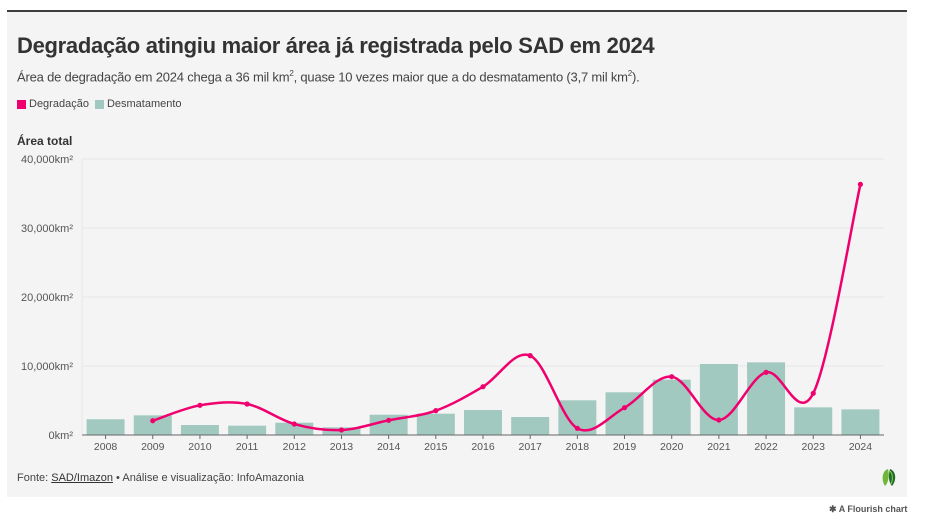 The width and height of the screenshot is (929, 515). Describe the element at coordinates (861, 447) in the screenshot. I see `x-tick-label: 2024` at that location.